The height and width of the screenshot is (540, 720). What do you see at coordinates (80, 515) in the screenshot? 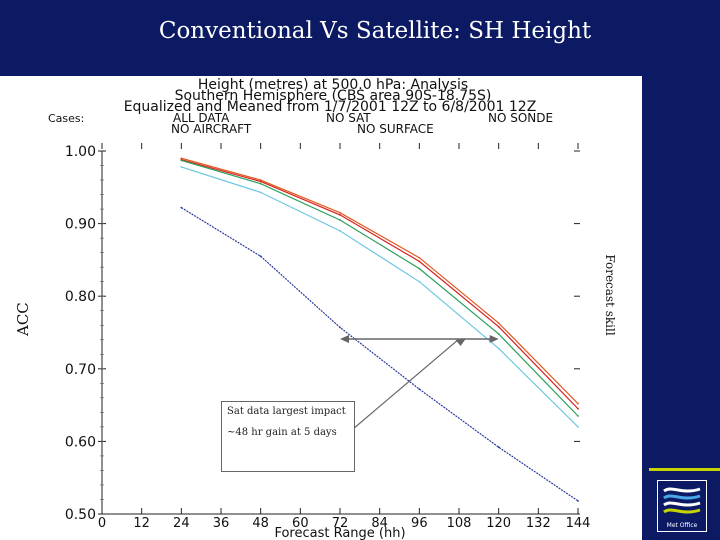
I see `y-tick-label: 0.50` at bounding box center [80, 515].